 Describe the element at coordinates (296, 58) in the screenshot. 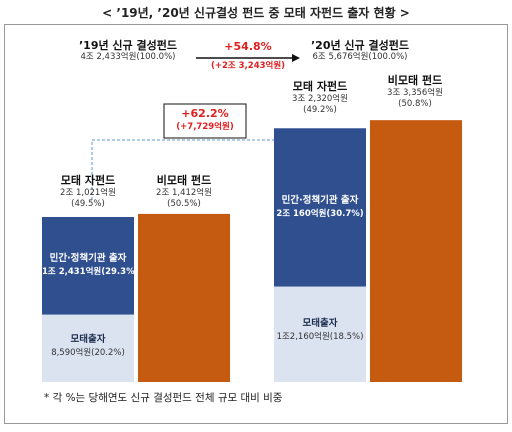

I see `top-growth-arrowhead` at that location.